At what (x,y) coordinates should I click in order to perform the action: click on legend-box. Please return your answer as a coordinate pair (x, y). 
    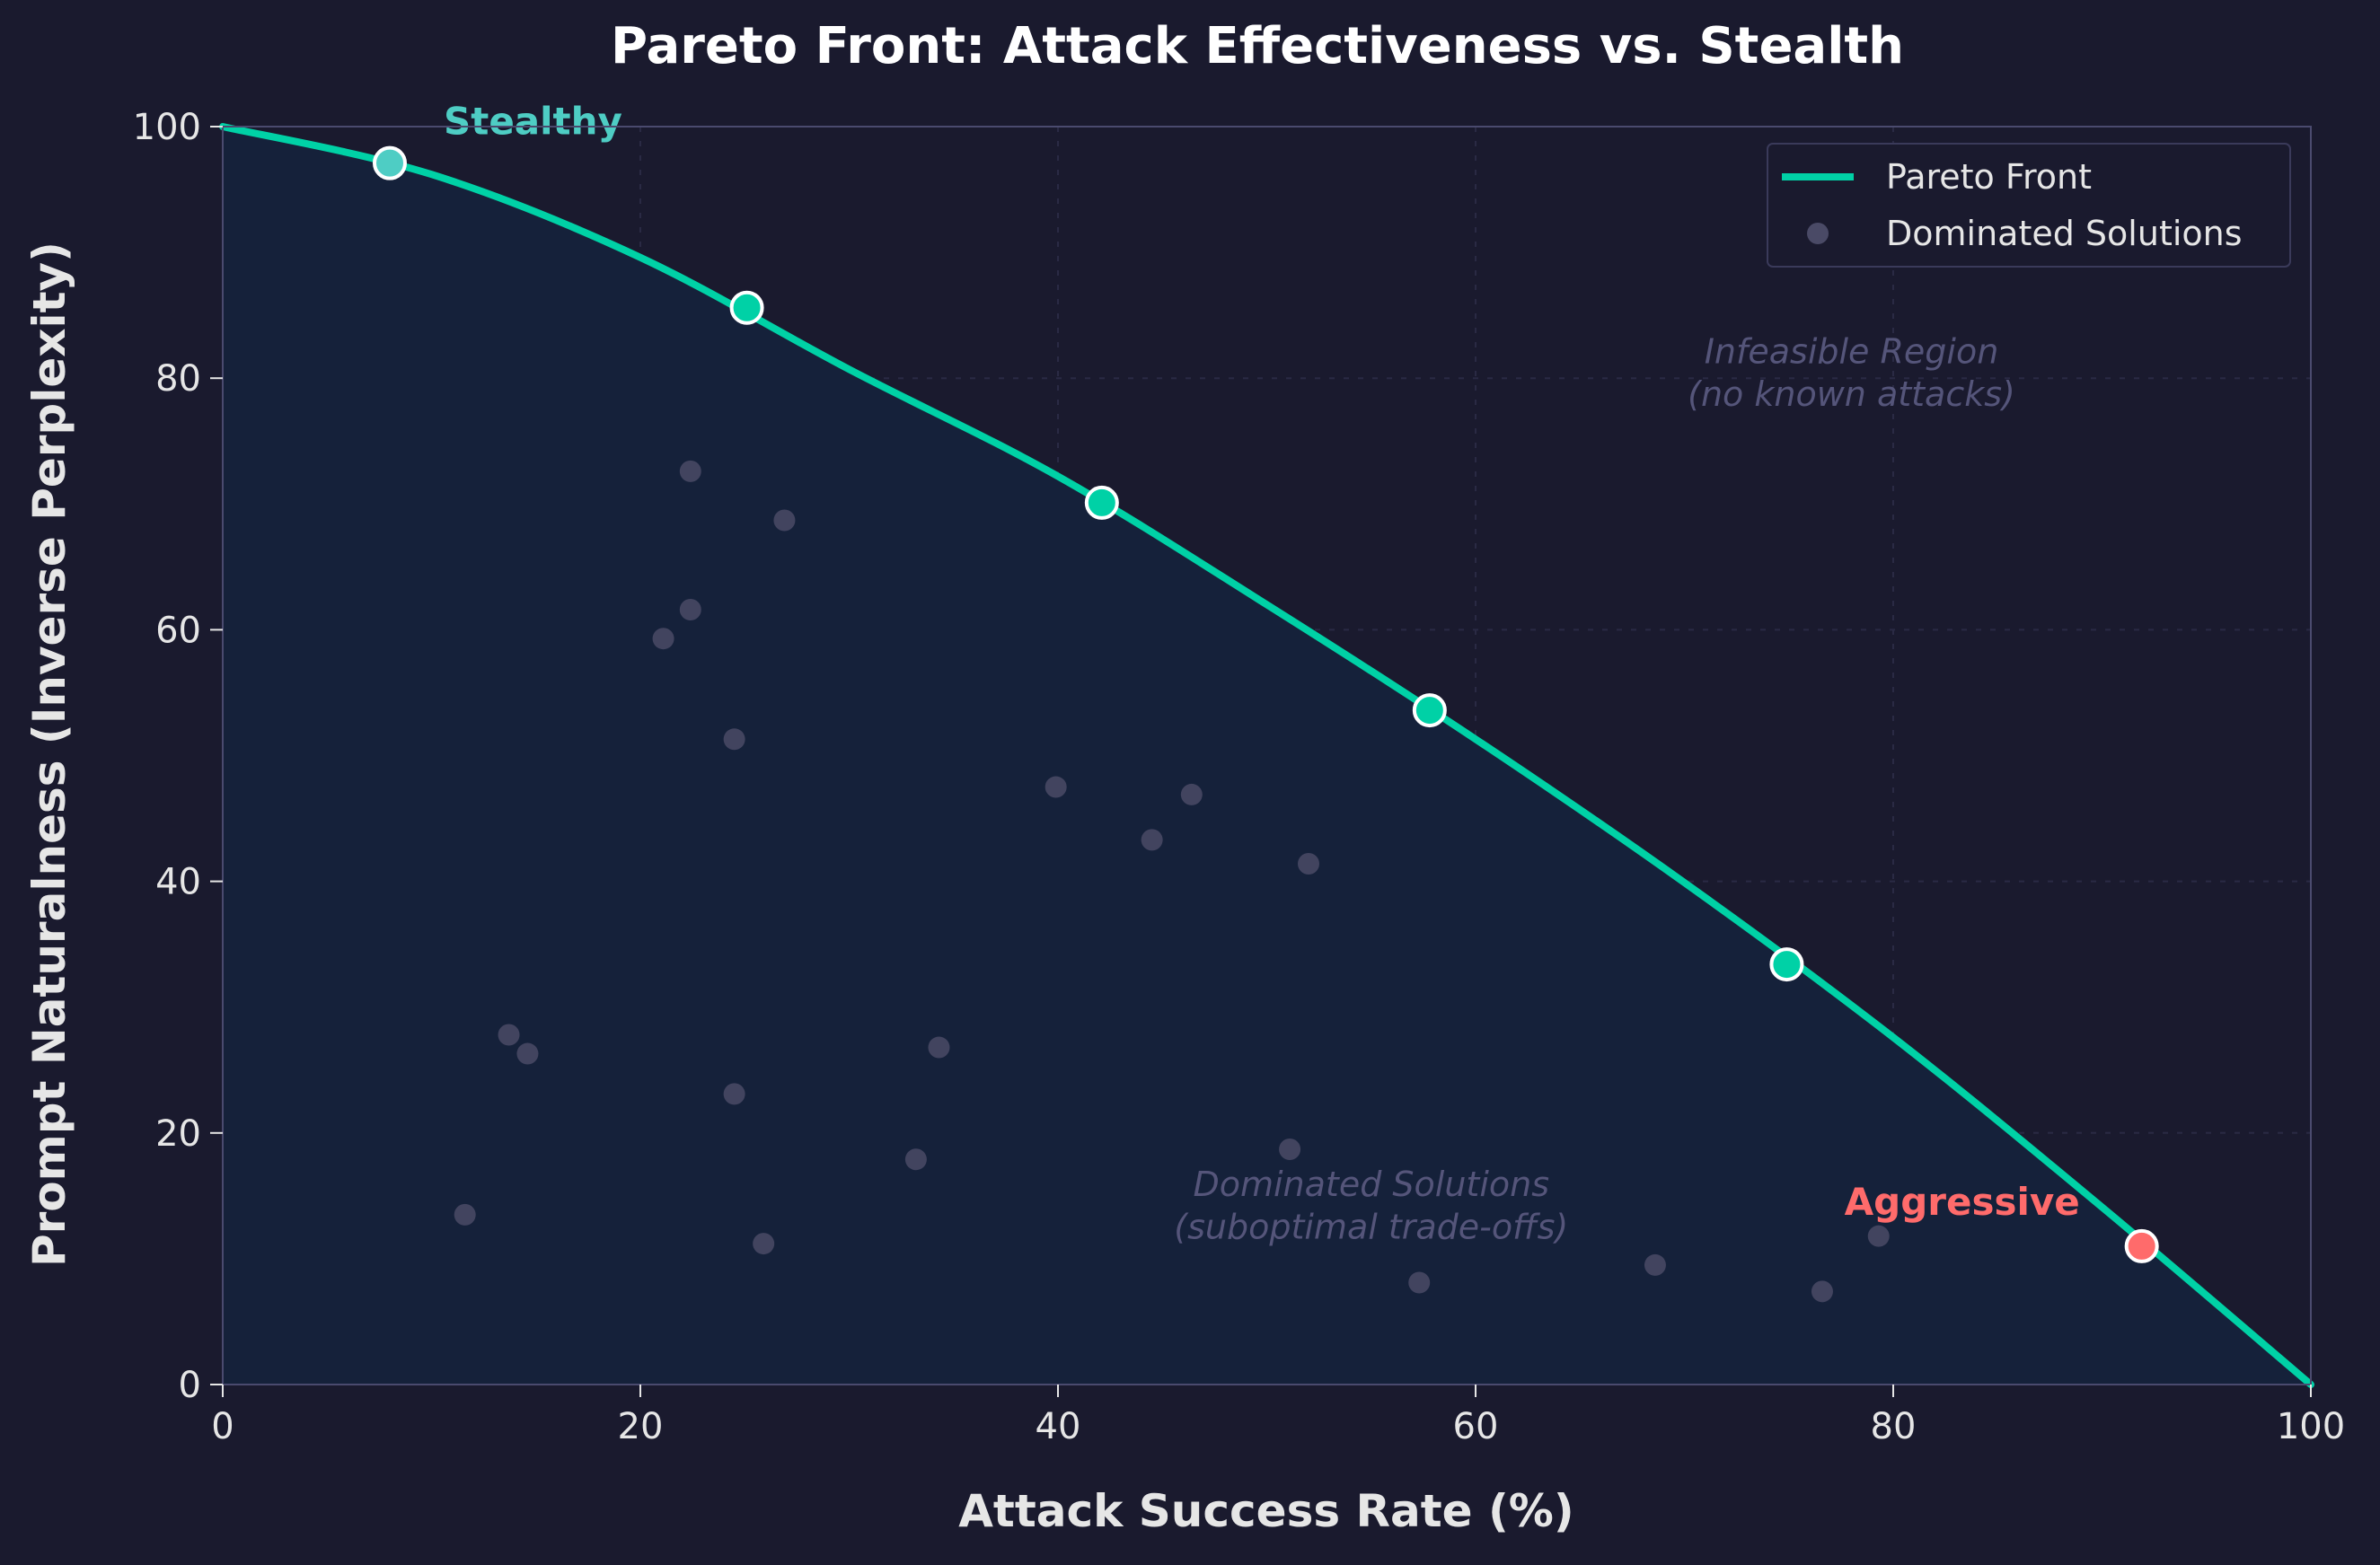
    Looking at the image, I should click on (2029, 206).